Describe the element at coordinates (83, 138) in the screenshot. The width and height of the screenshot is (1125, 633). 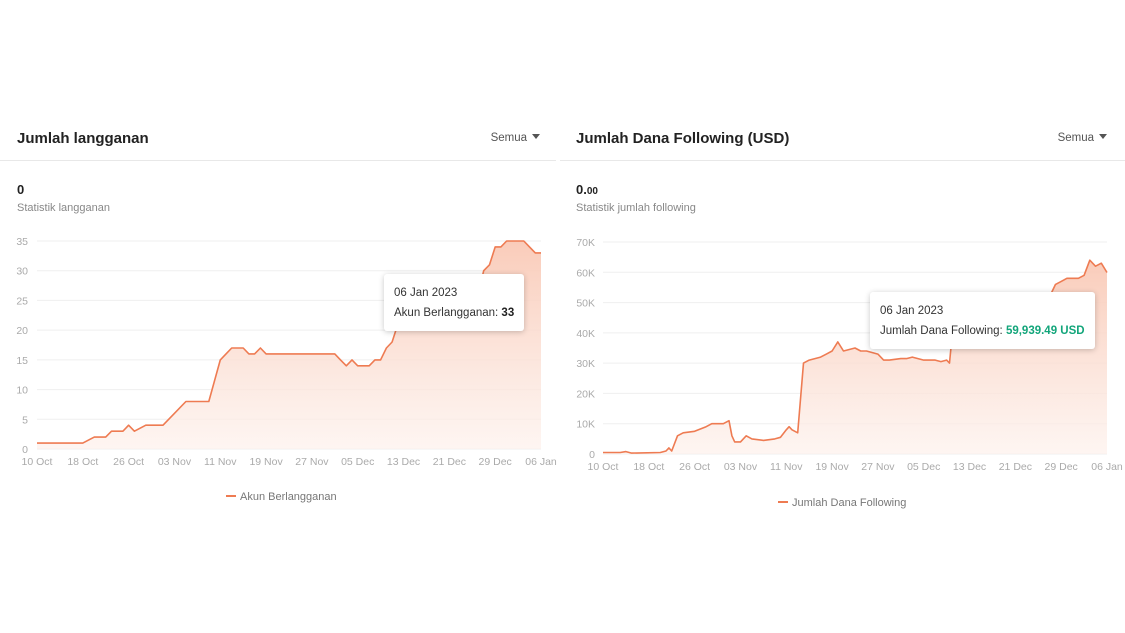
I see `panel-title: Jumlah langganan` at that location.